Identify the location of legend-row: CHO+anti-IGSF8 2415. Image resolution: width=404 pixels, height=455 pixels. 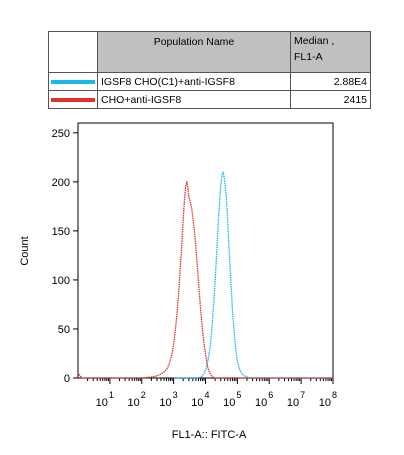
(209, 99).